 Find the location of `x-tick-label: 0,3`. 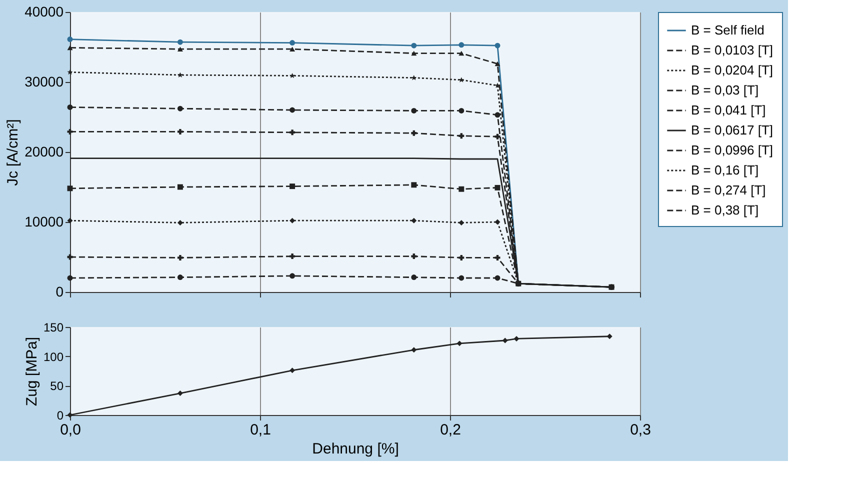

x-tick-label: 0,3 is located at coordinates (640, 430).